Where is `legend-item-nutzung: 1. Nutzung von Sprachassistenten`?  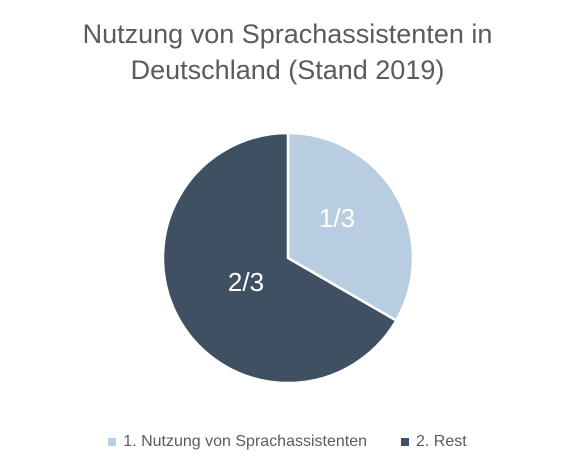
legend-item-nutzung: 1. Nutzung von Sprachassistenten is located at coordinates (237, 442).